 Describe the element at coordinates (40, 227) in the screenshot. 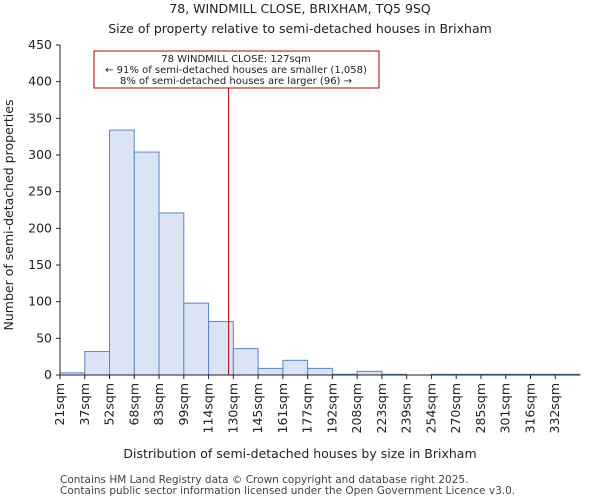

I see `y-tick-label: 200` at that location.